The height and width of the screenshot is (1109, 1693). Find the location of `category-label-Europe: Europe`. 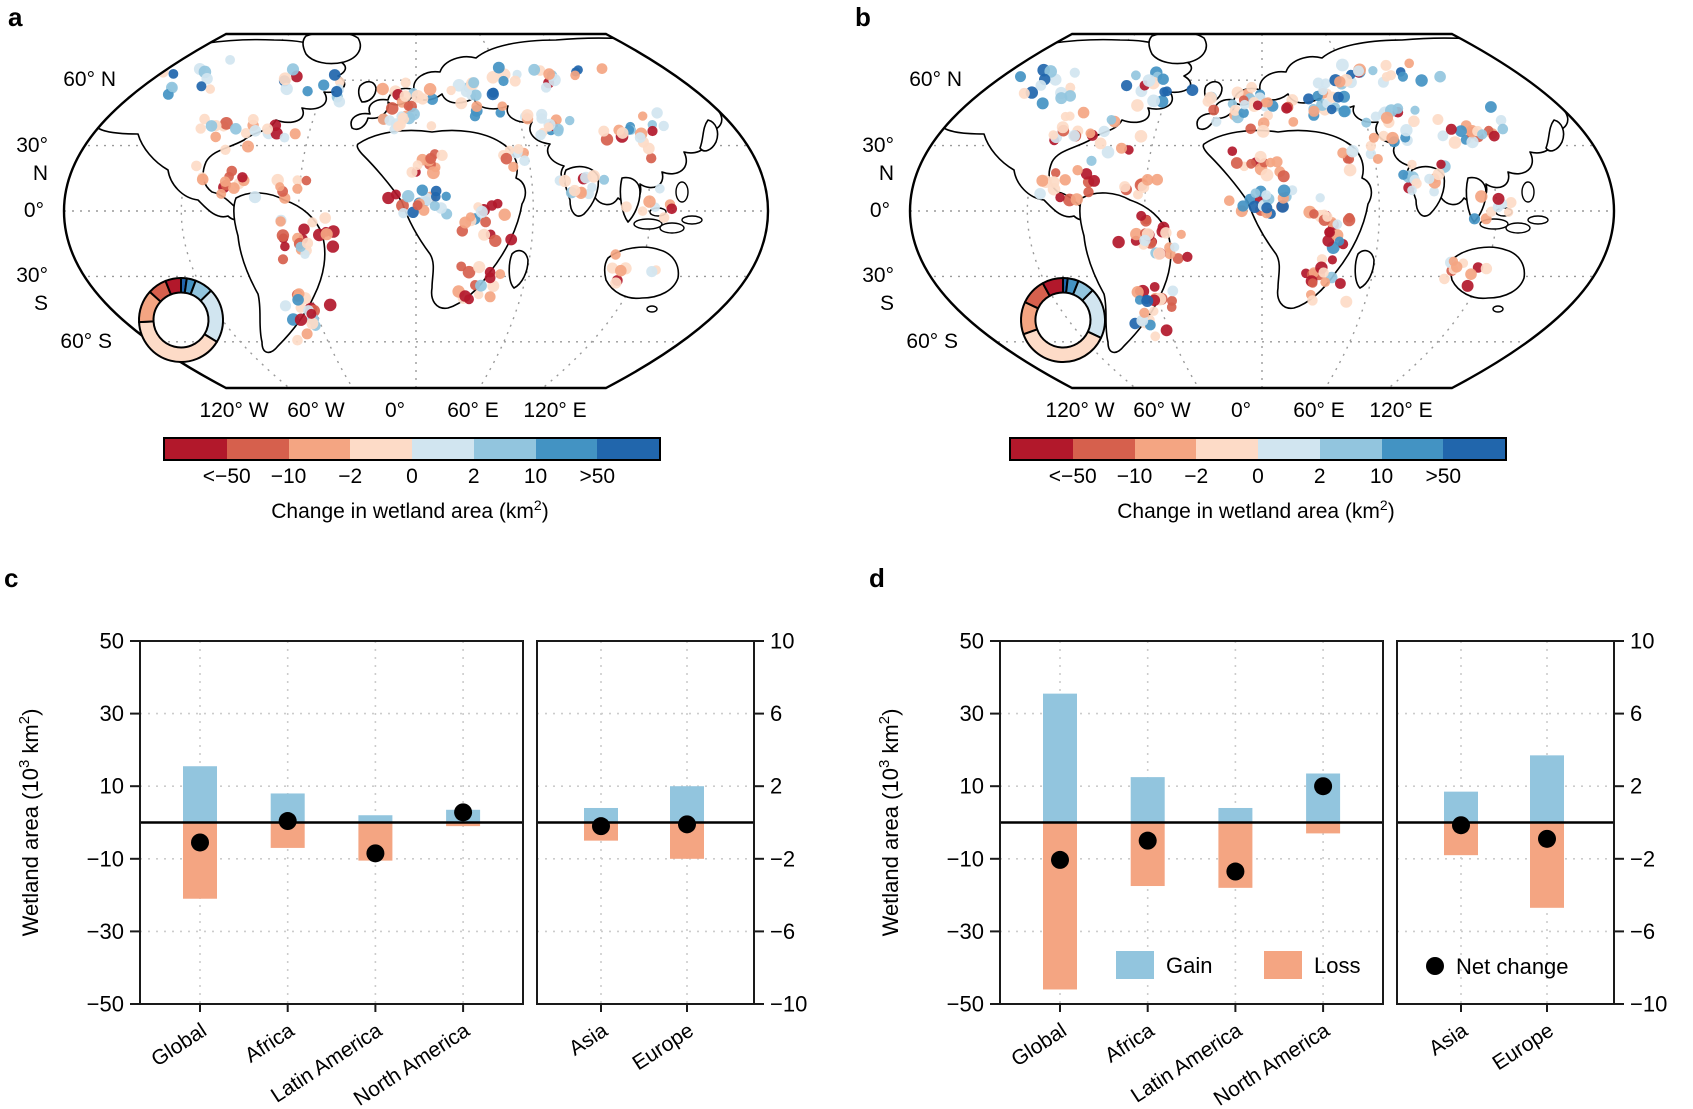

category-label-Europe: Europe is located at coordinates (662, 1047).